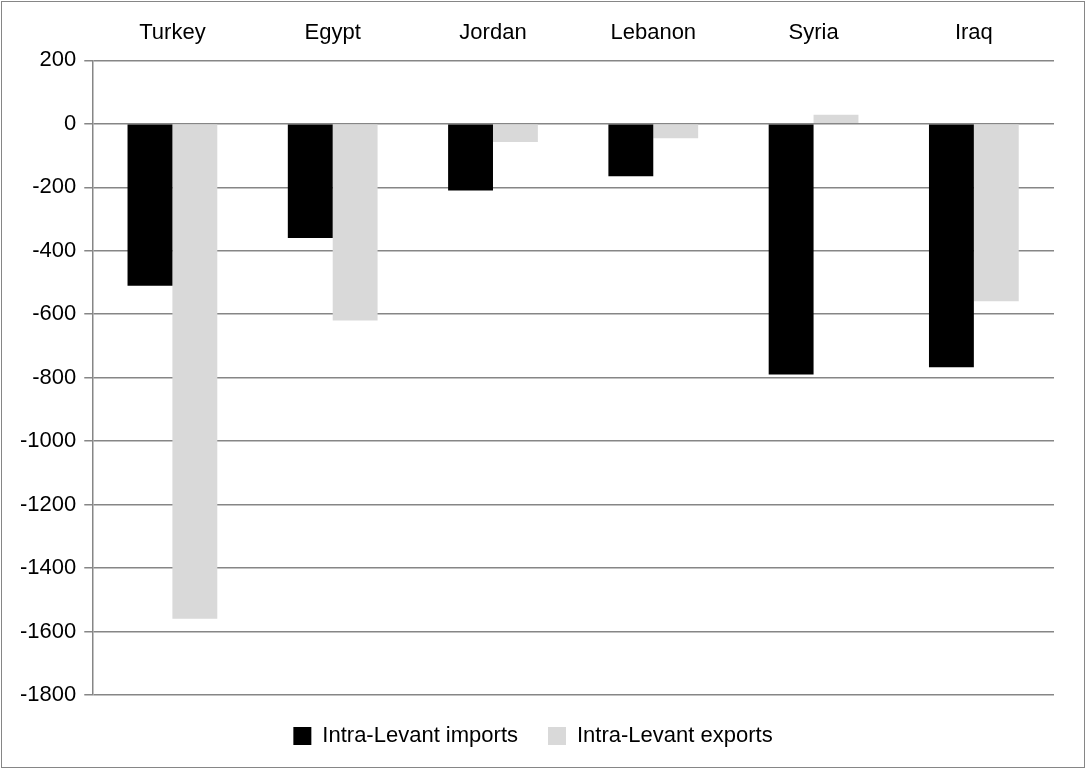 This screenshot has height=769, width=1086. I want to click on y-tick-label: -600, so click(54, 313).